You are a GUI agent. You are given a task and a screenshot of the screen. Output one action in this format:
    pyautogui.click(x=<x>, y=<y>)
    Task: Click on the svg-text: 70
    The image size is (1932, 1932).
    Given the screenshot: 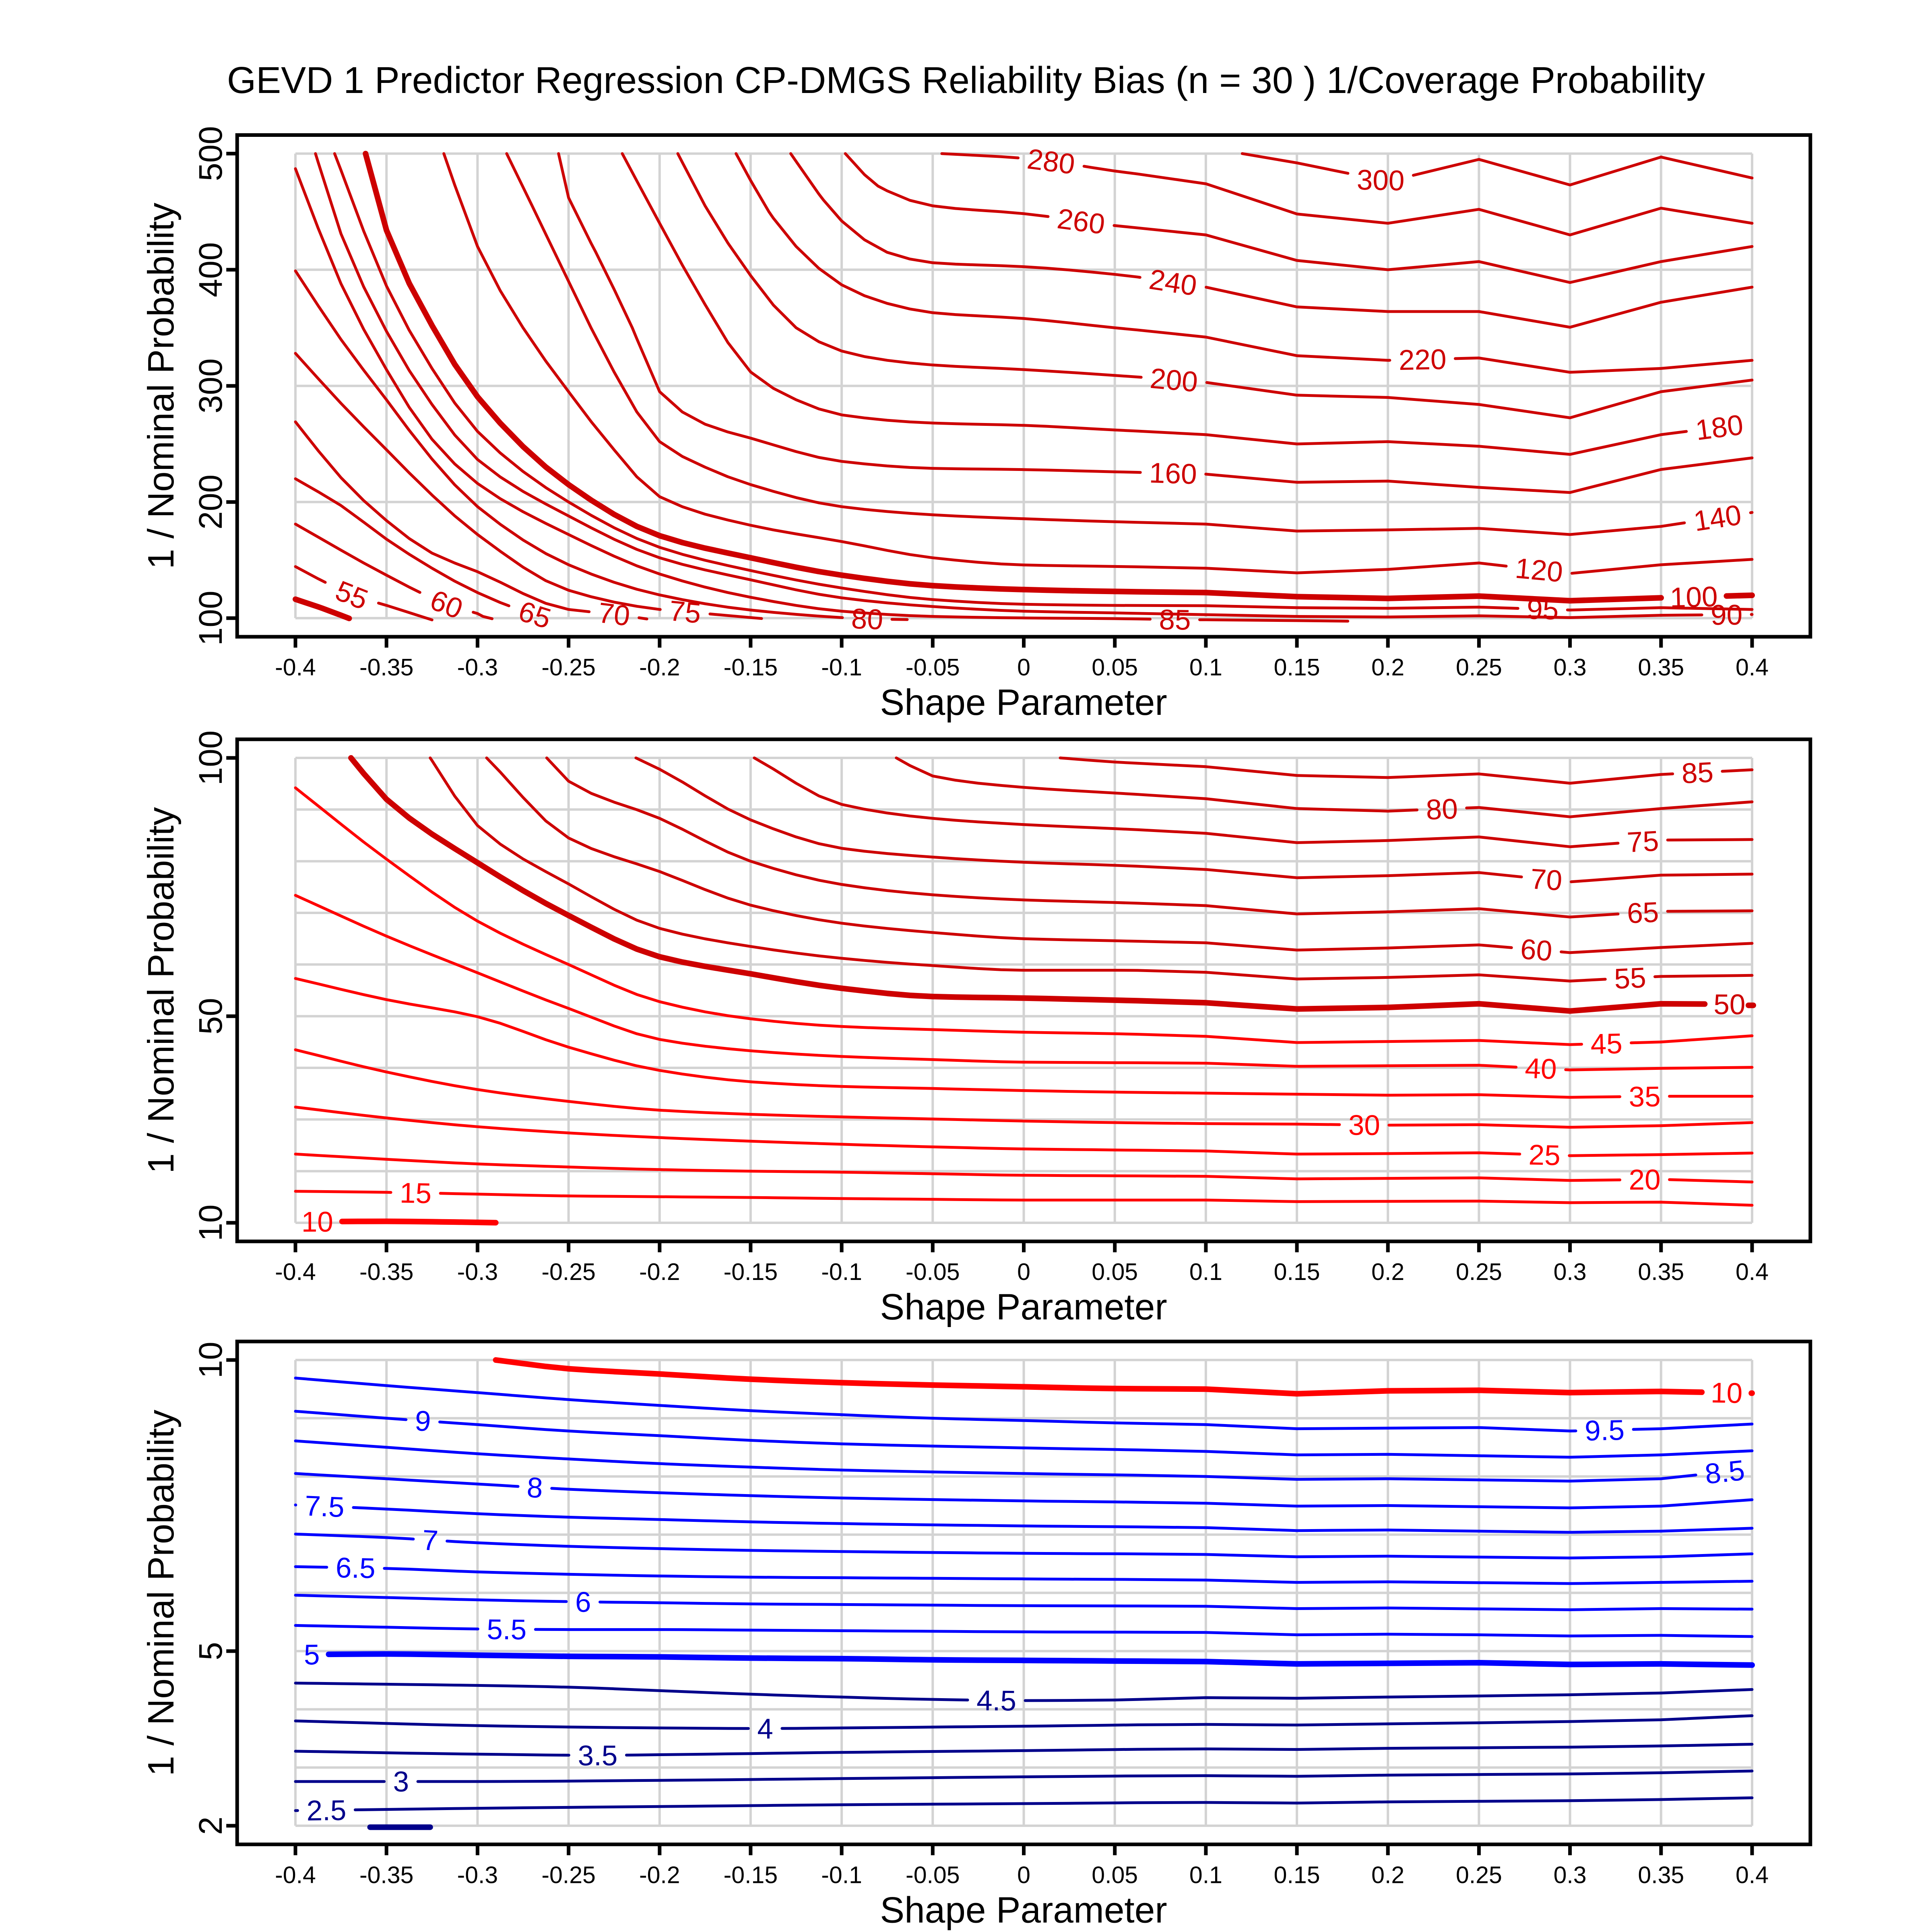 What is the action you would take?
    pyautogui.click(x=1546, y=880)
    